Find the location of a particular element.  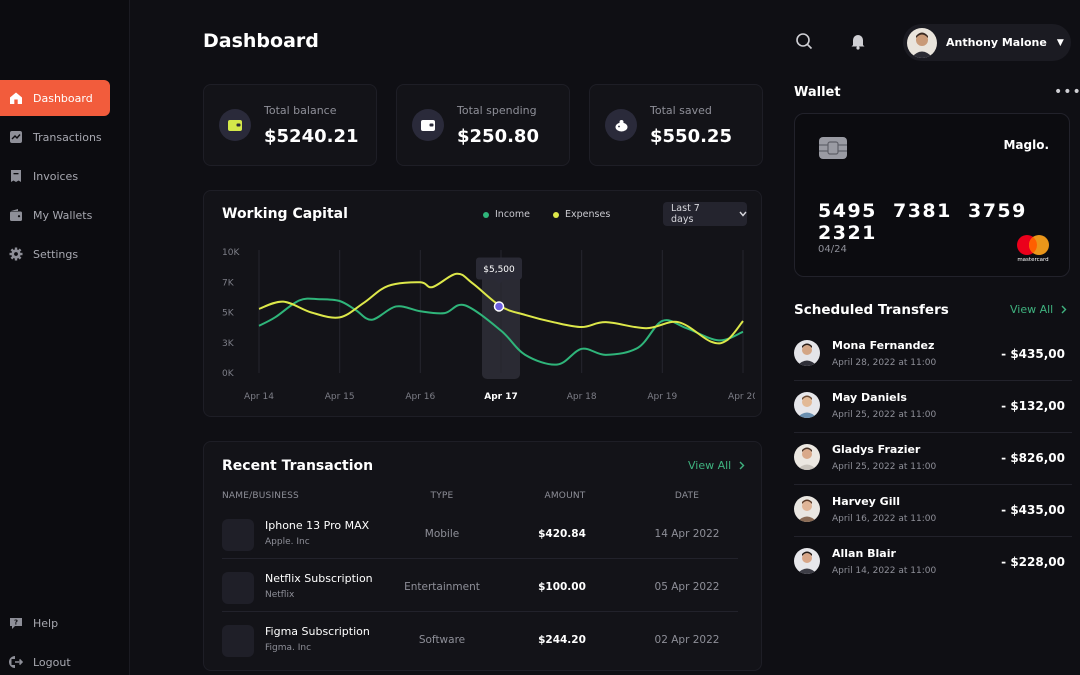

transaction-date: 05 Apr 2022 is located at coordinates (687, 587).